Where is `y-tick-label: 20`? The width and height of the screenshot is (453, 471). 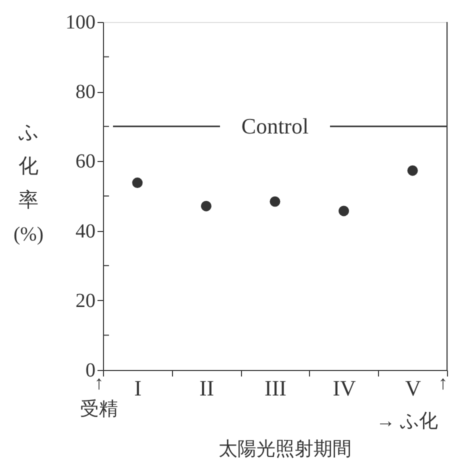
y-tick-label: 20 is located at coordinates (86, 301).